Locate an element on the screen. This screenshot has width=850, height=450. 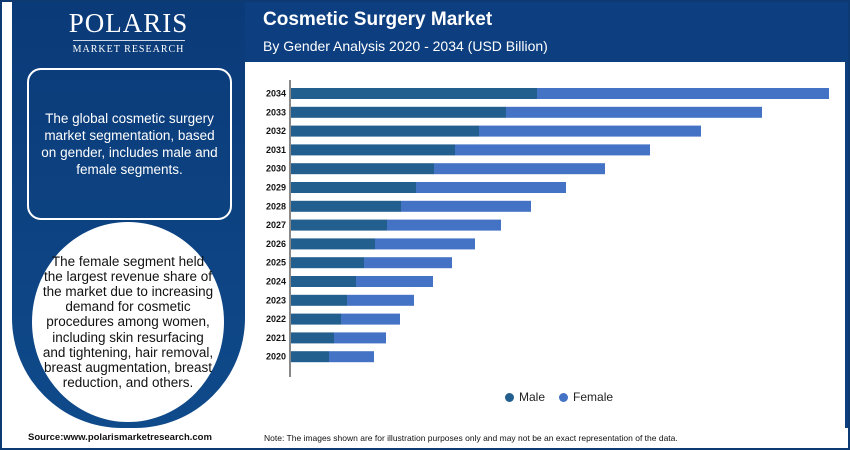
bar-female-2027 is located at coordinates (444, 225).